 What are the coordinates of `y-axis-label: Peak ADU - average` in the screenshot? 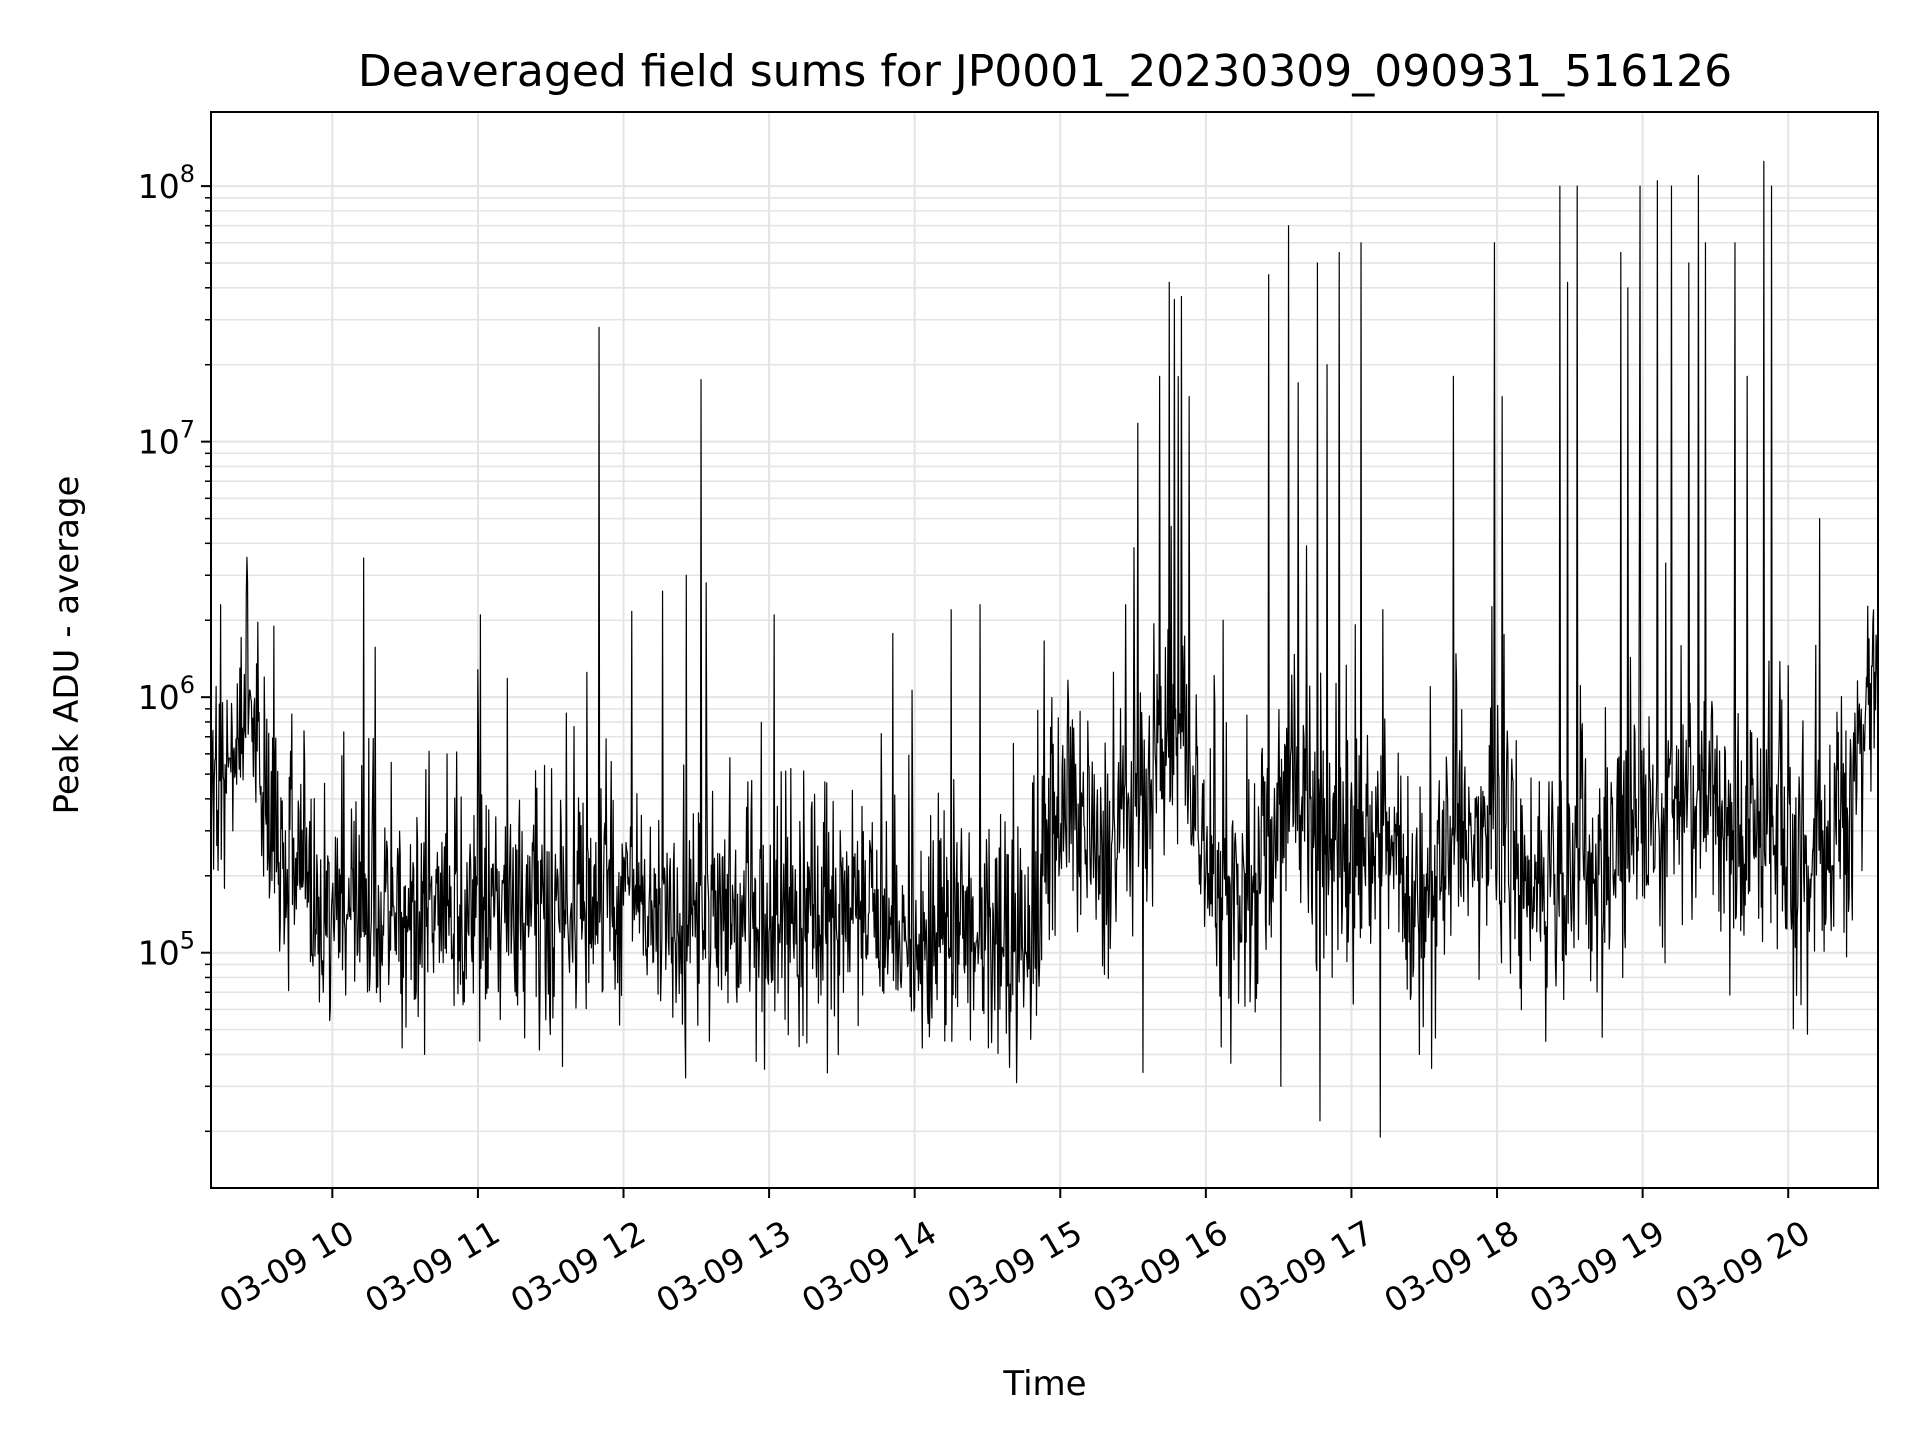 It's located at (67, 645).